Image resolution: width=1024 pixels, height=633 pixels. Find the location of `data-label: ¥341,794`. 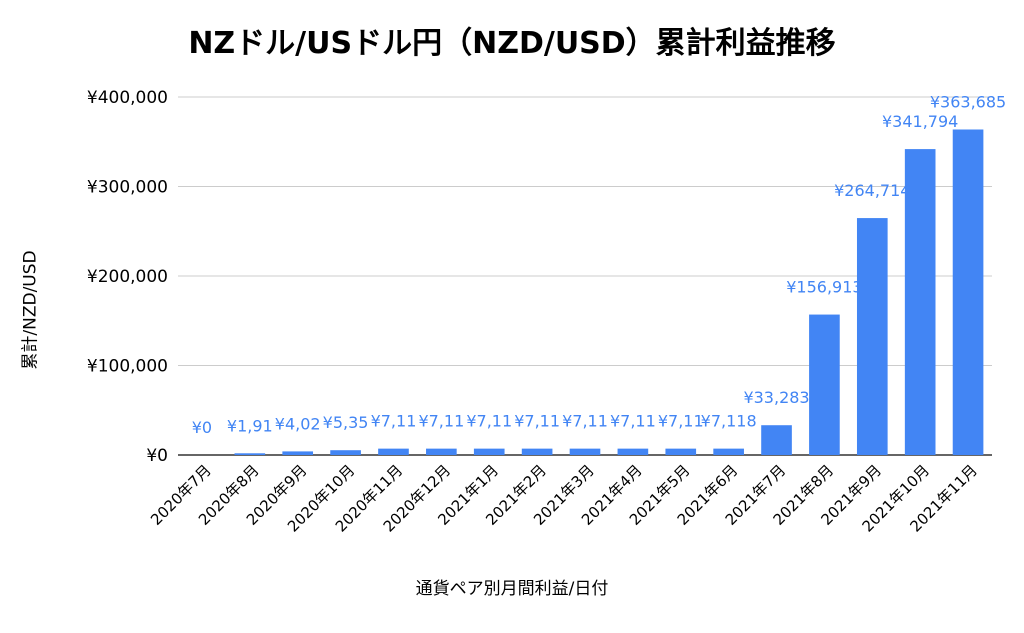

data-label: ¥341,794 is located at coordinates (920, 121).